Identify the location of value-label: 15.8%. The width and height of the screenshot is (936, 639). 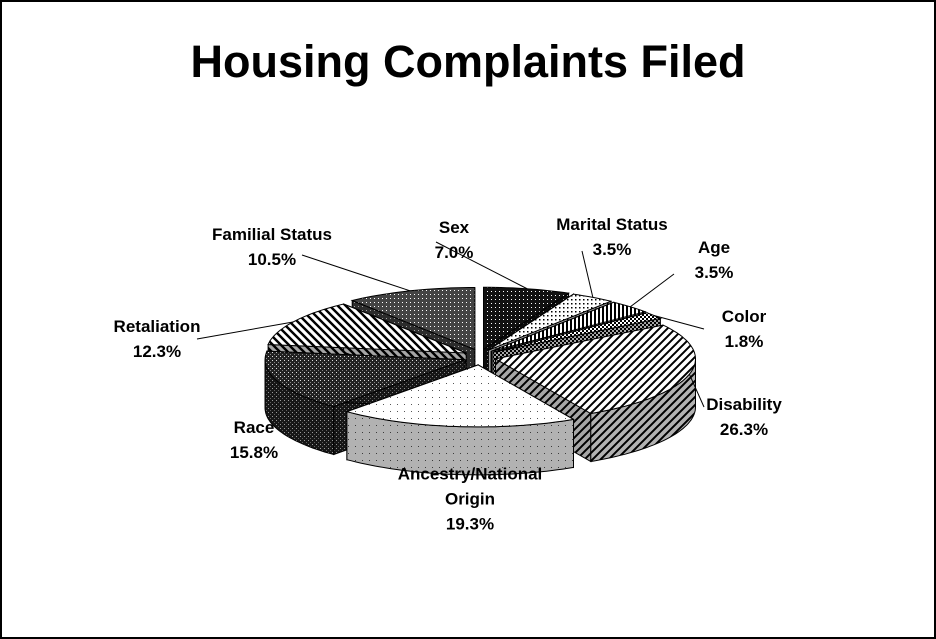
(254, 452).